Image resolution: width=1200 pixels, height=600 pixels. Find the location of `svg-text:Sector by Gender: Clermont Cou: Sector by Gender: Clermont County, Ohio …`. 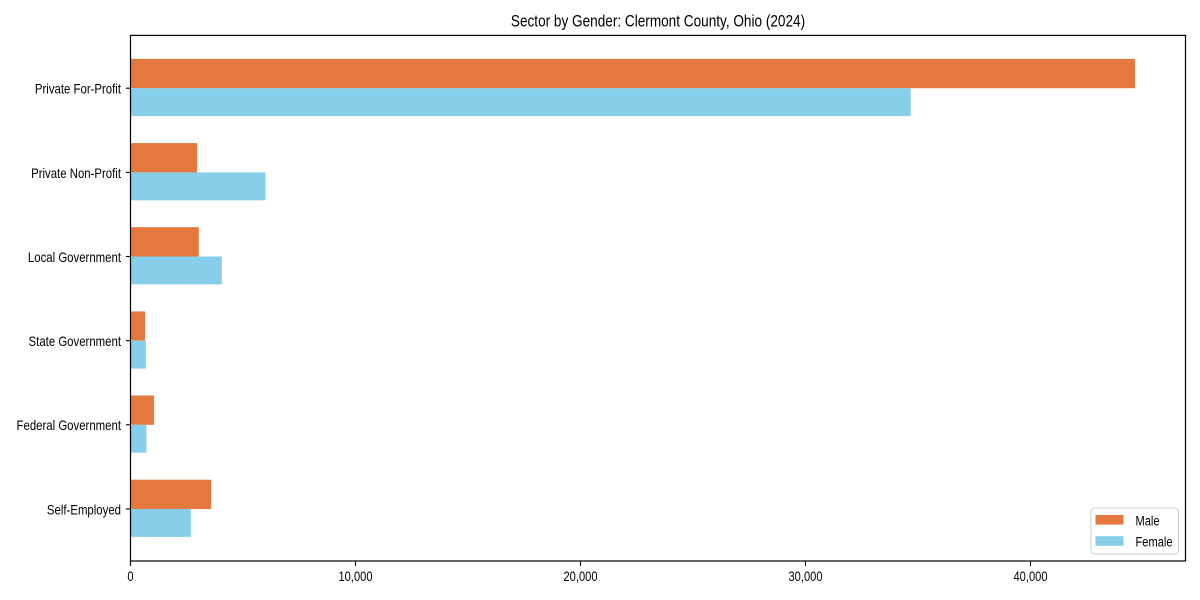

svg-text:Sector by Gender: Clermont Cou: Sector by Gender: Clermont County, Ohio … is located at coordinates (658, 21).